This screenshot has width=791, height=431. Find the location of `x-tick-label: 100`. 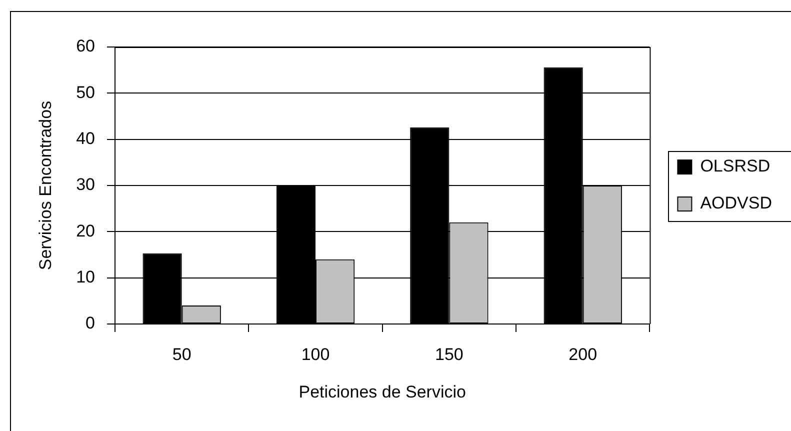

x-tick-label: 100 is located at coordinates (315, 354).